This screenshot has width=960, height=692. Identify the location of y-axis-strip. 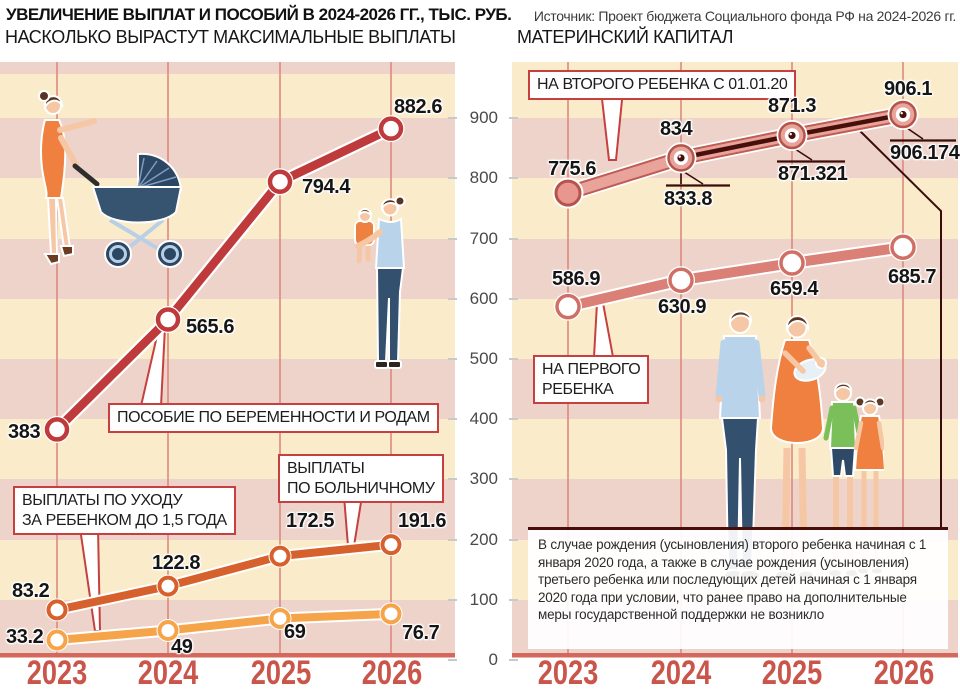
(483, 365).